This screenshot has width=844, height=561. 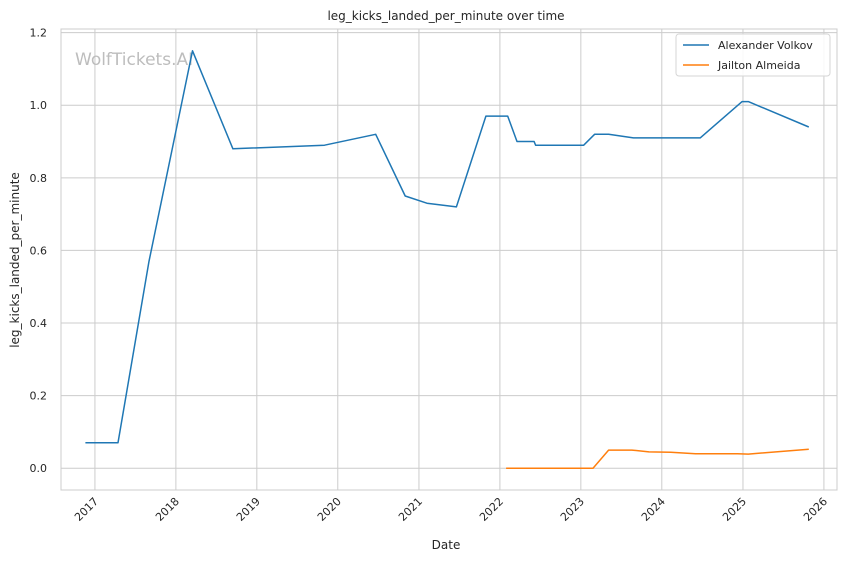 I want to click on y-tick-label: 1.0, so click(x=39, y=105).